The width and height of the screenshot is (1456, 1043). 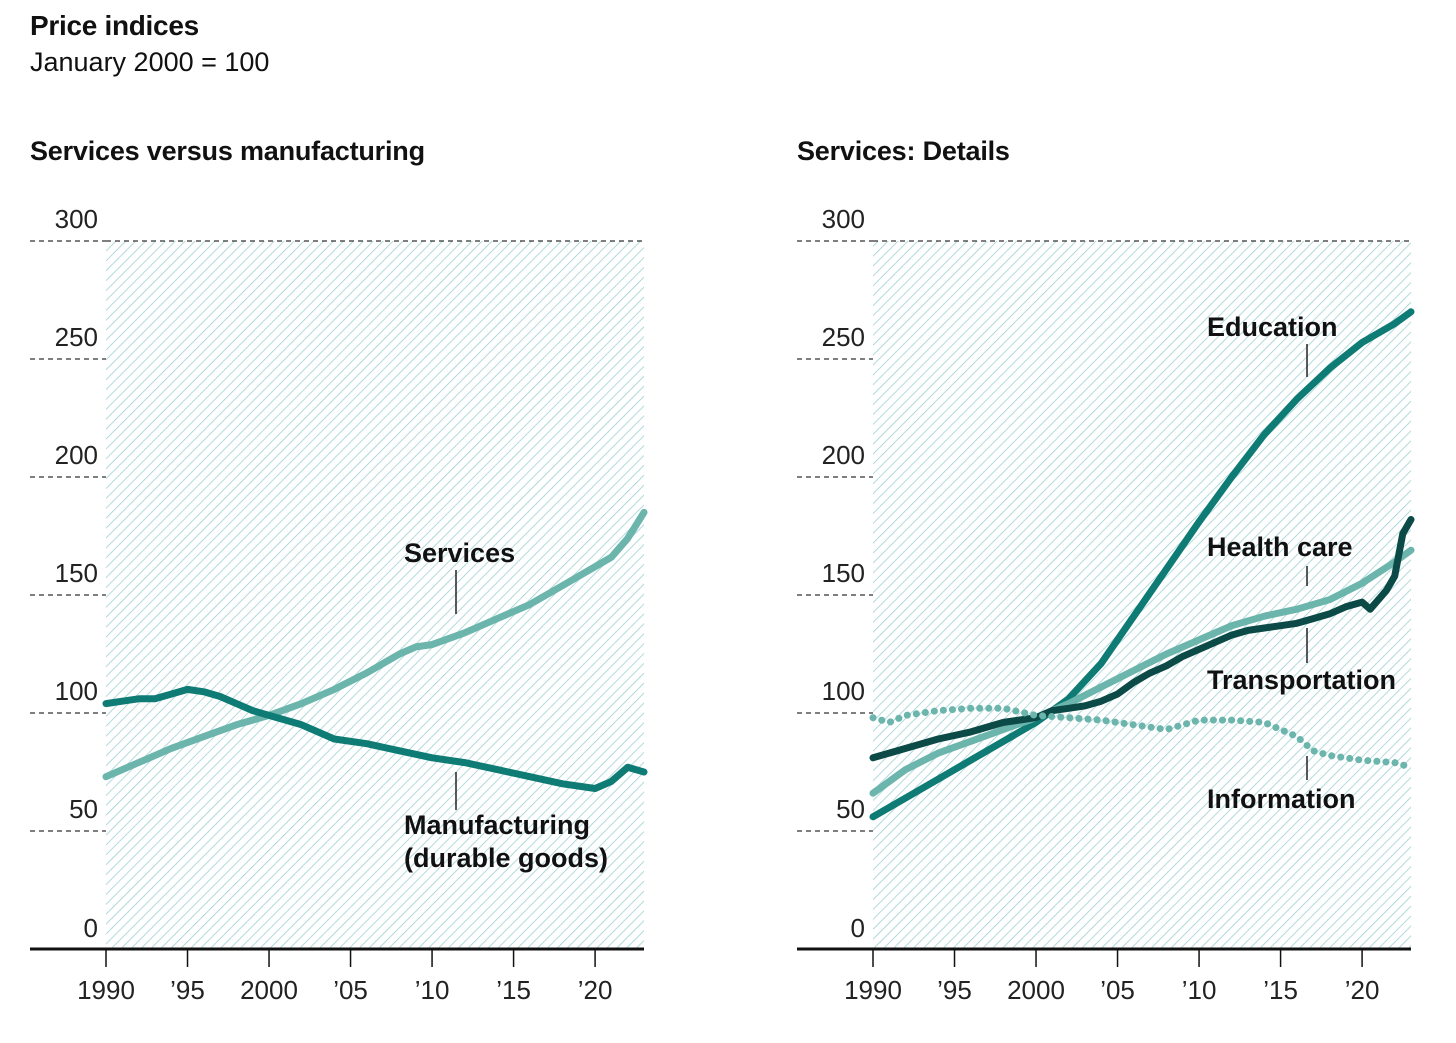 I want to click on page-subtitle: January 2000 = 100, so click(x=150, y=62).